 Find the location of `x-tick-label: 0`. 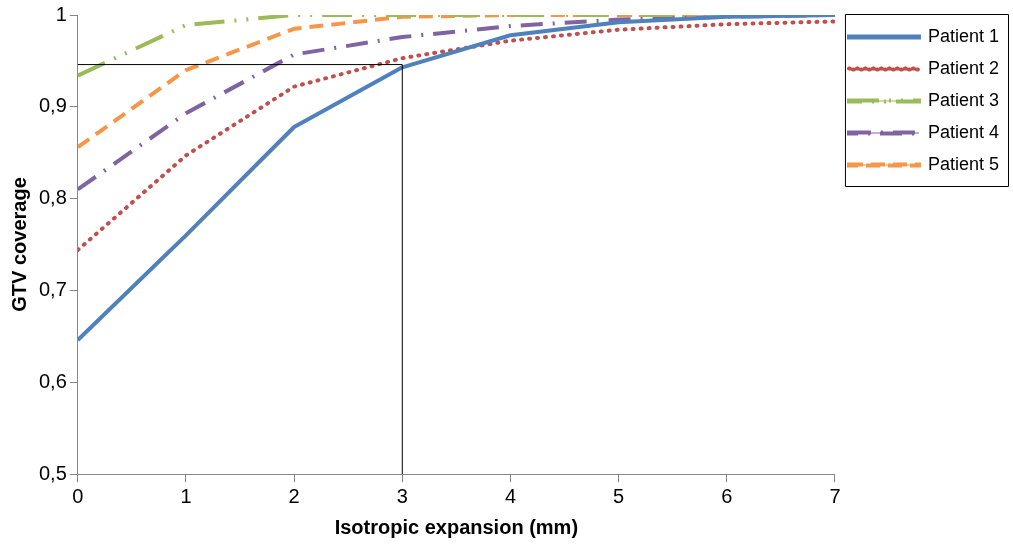

x-tick-label: 0 is located at coordinates (78, 495).